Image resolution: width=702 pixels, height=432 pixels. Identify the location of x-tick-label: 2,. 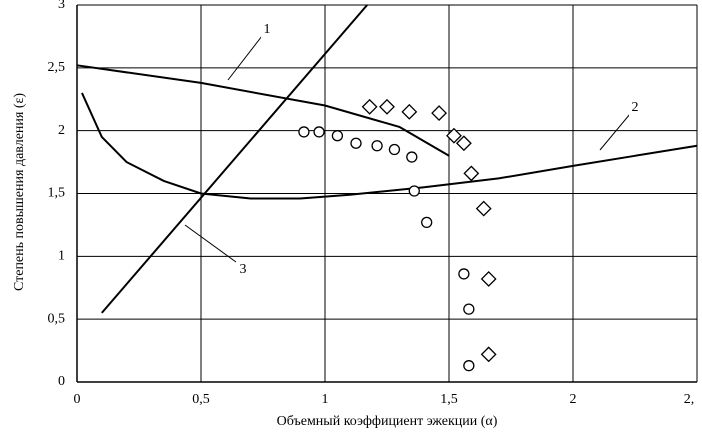
(689, 399).